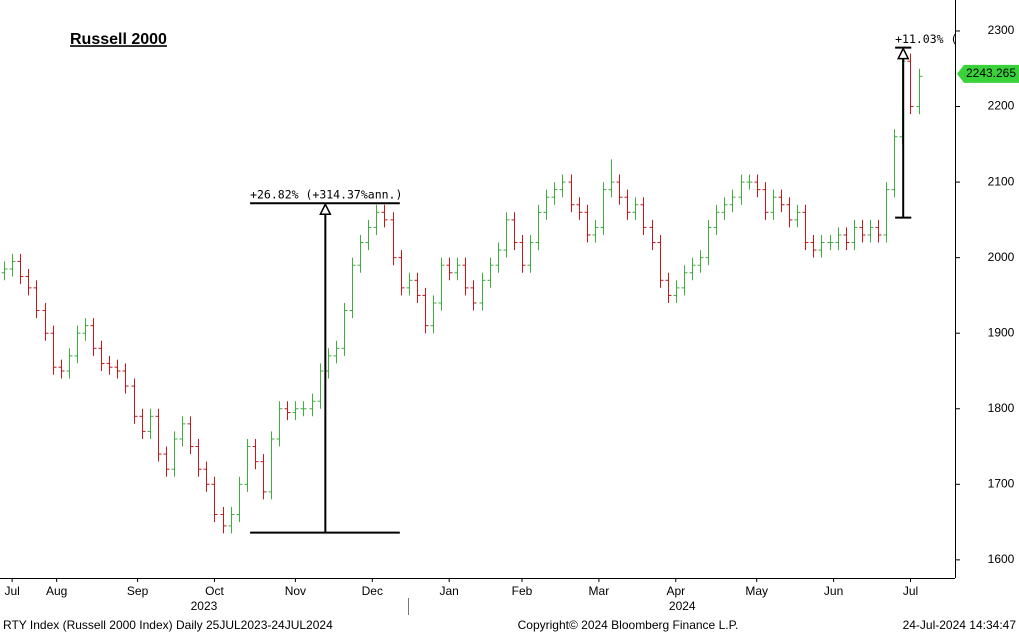 The height and width of the screenshot is (634, 1019). What do you see at coordinates (1001, 257) in the screenshot?
I see `y-tick-label: 2000` at bounding box center [1001, 257].